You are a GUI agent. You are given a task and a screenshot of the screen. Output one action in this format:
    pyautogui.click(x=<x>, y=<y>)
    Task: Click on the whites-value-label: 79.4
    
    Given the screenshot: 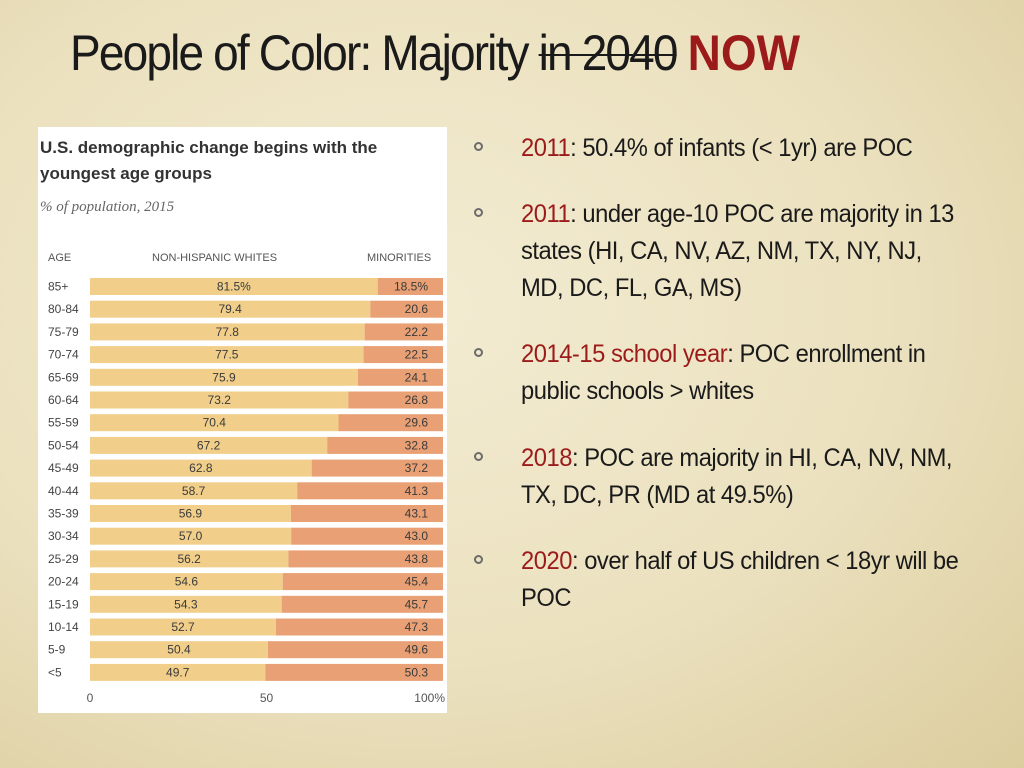 What is the action you would take?
    pyautogui.click(x=230, y=309)
    